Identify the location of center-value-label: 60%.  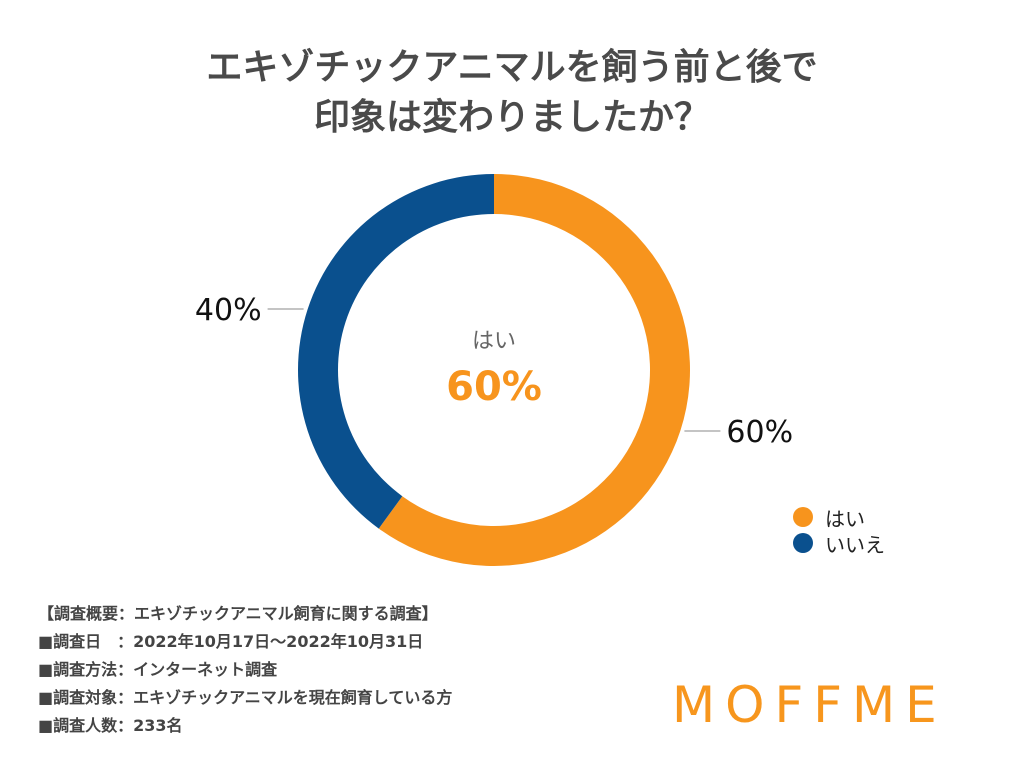
(494, 387).